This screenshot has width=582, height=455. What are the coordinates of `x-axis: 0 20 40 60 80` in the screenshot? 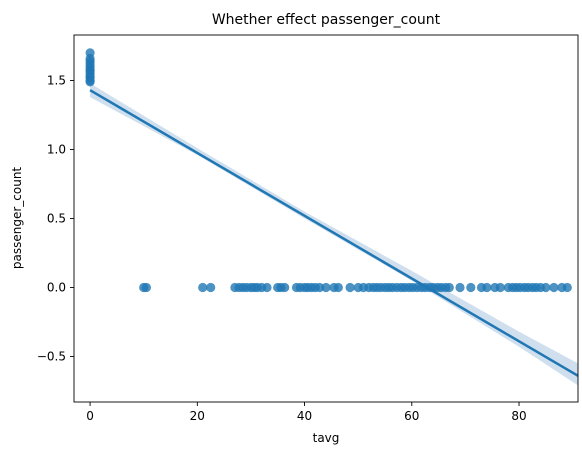 It's located at (306, 412).